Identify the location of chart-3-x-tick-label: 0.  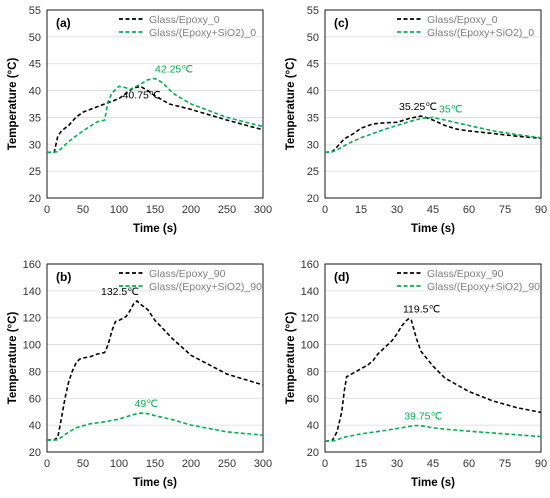
(325, 464).